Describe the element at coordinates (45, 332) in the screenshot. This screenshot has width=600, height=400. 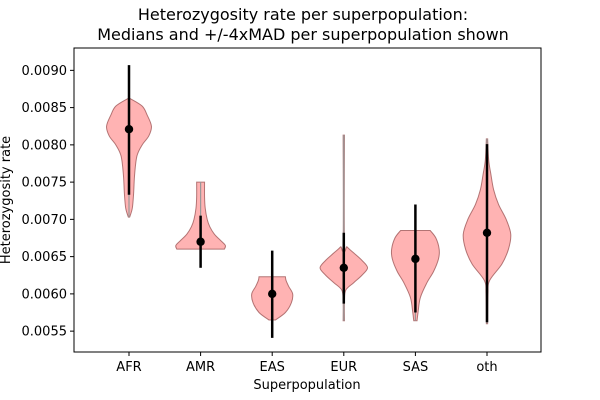
I see `y-tick-label: 0.0055` at that location.